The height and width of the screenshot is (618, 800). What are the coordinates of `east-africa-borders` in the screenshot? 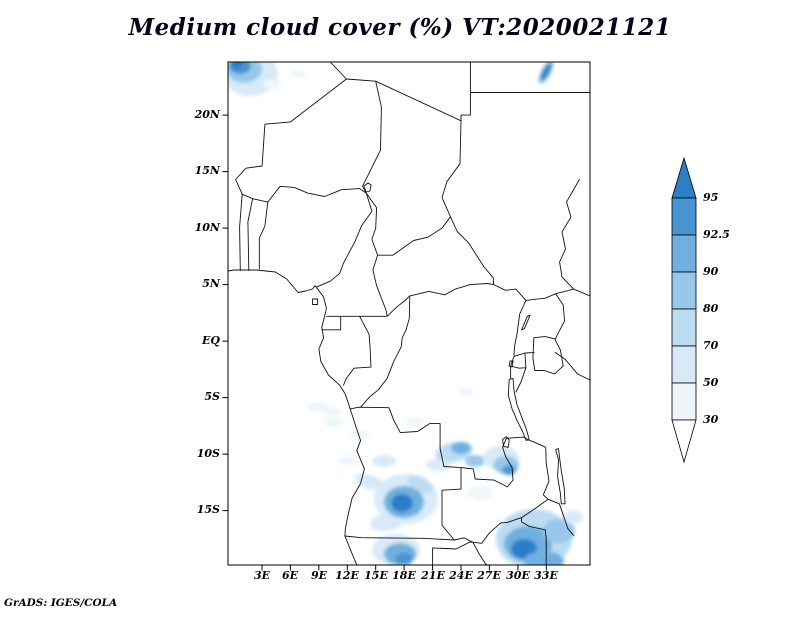 It's located at (541, 286).